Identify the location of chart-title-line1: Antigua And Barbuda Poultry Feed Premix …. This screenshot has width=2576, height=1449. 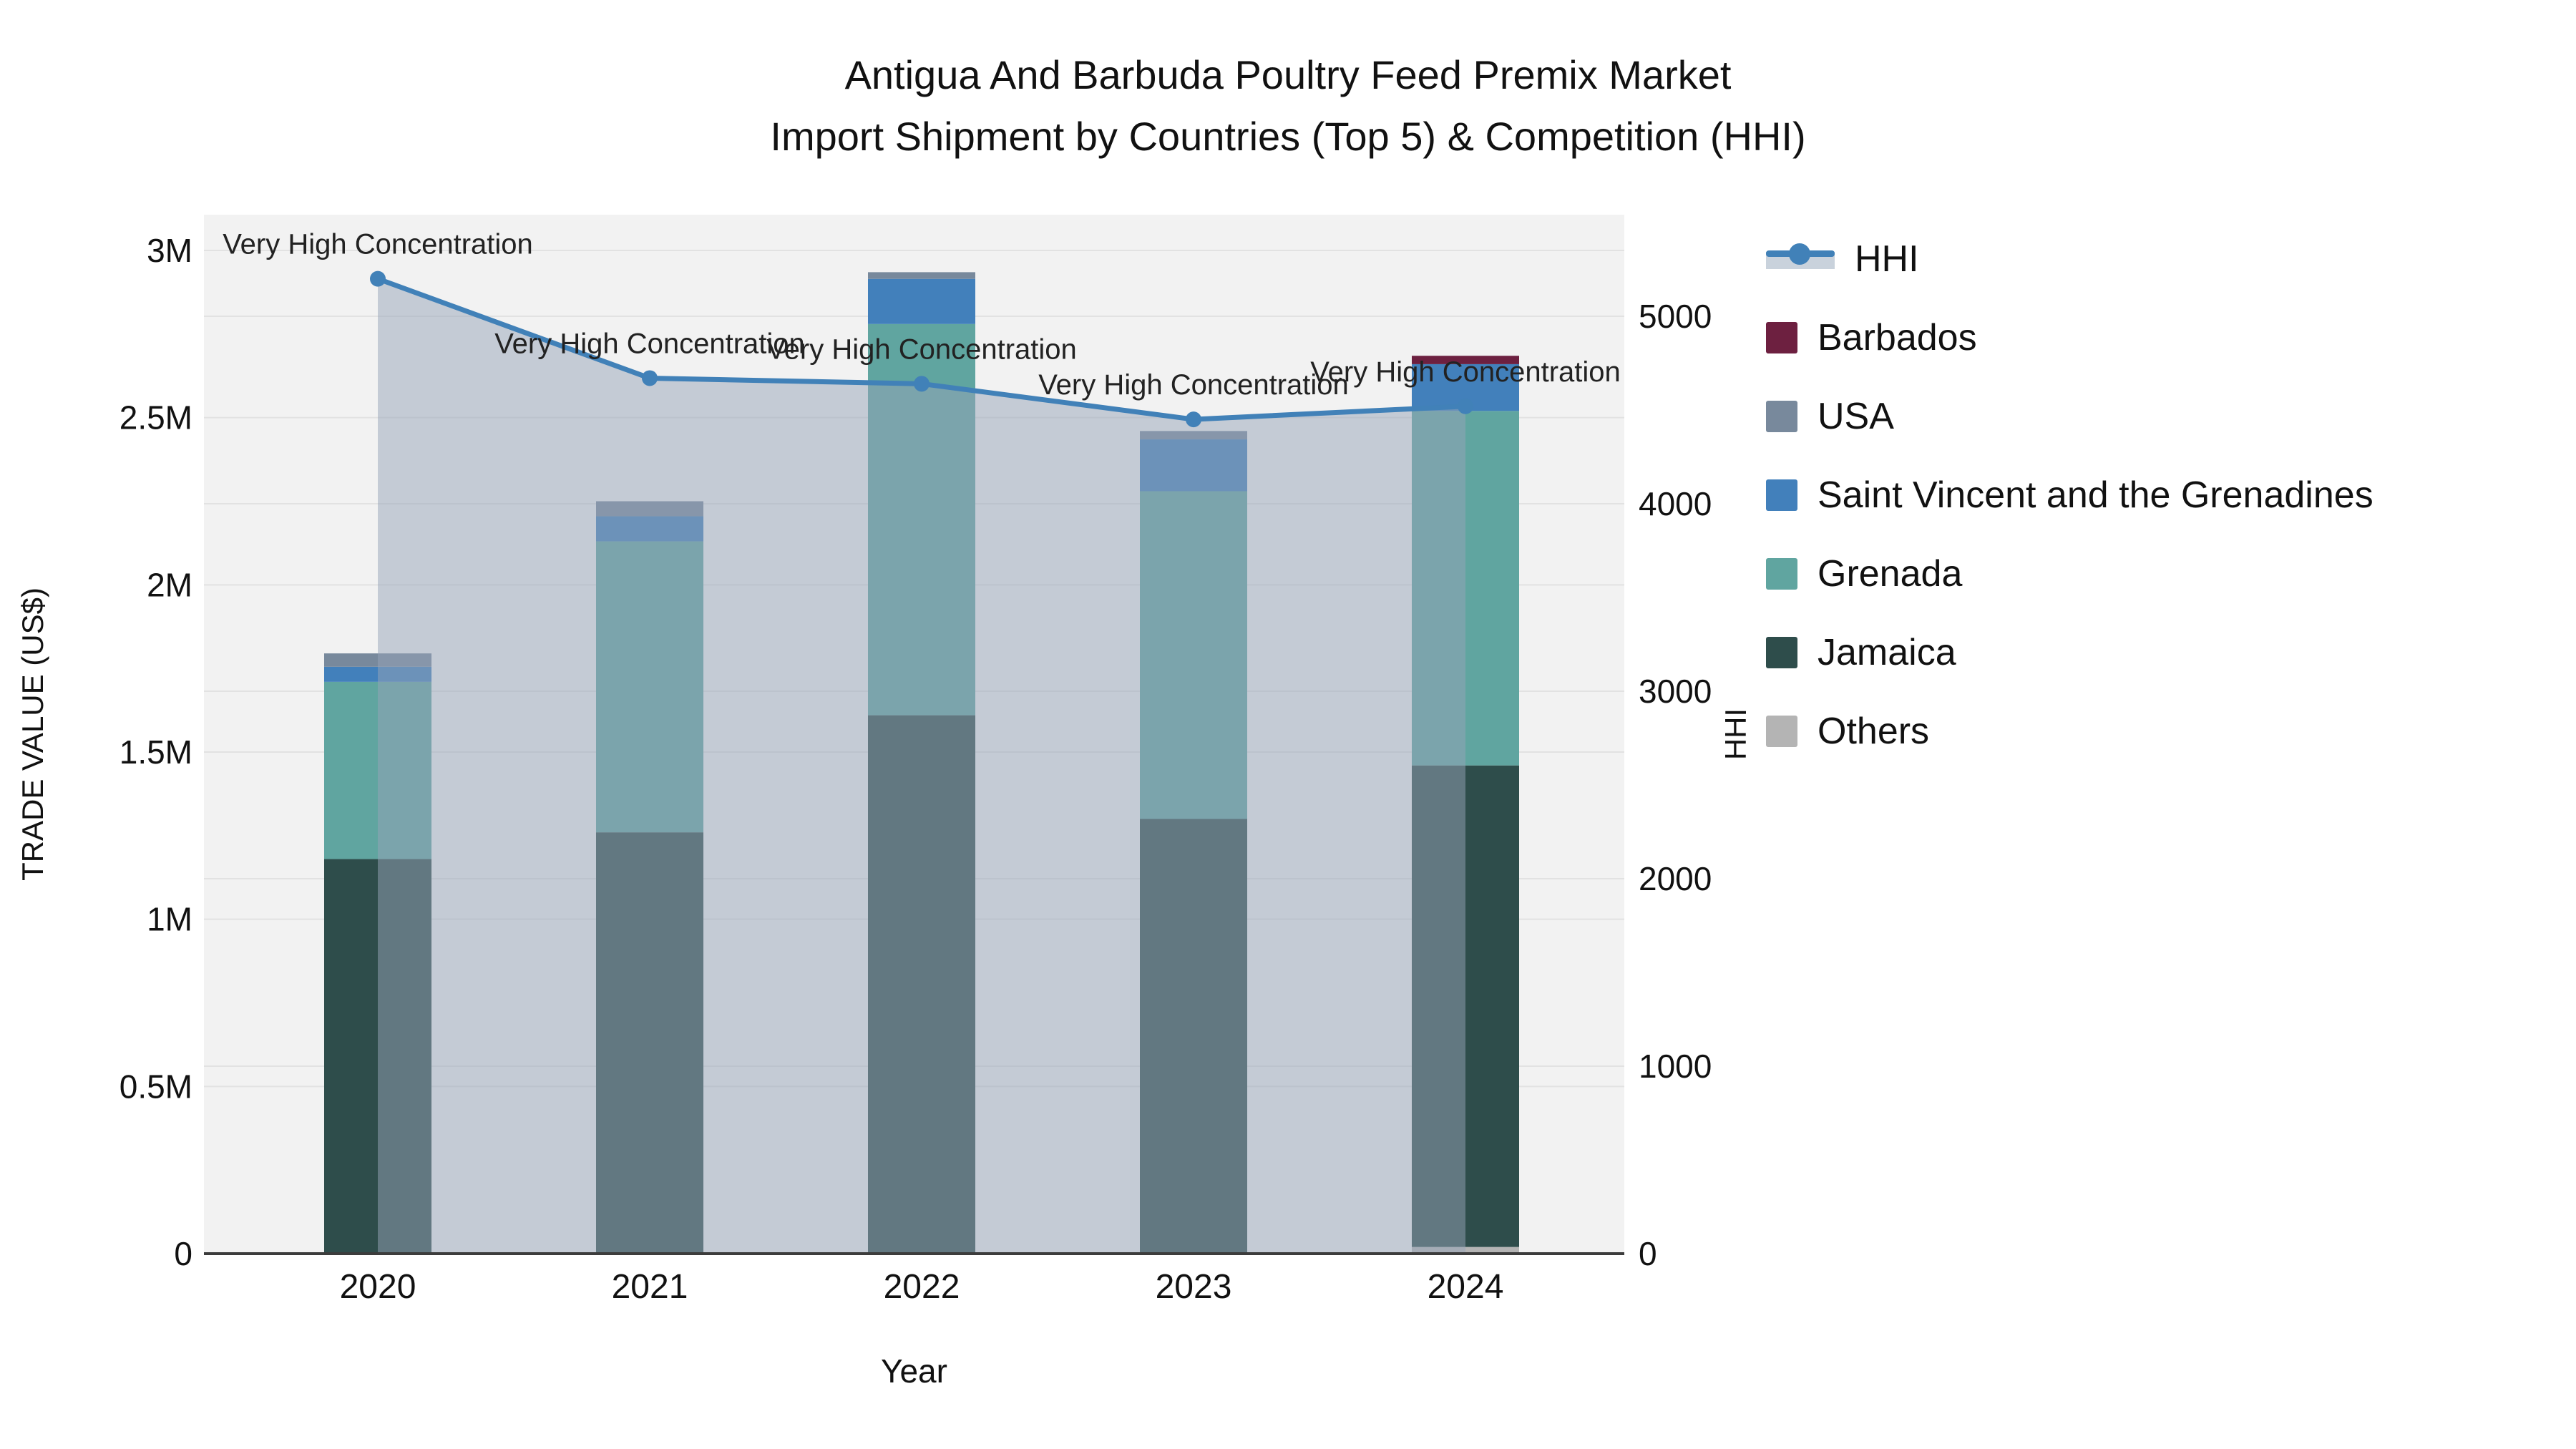
(1288, 74).